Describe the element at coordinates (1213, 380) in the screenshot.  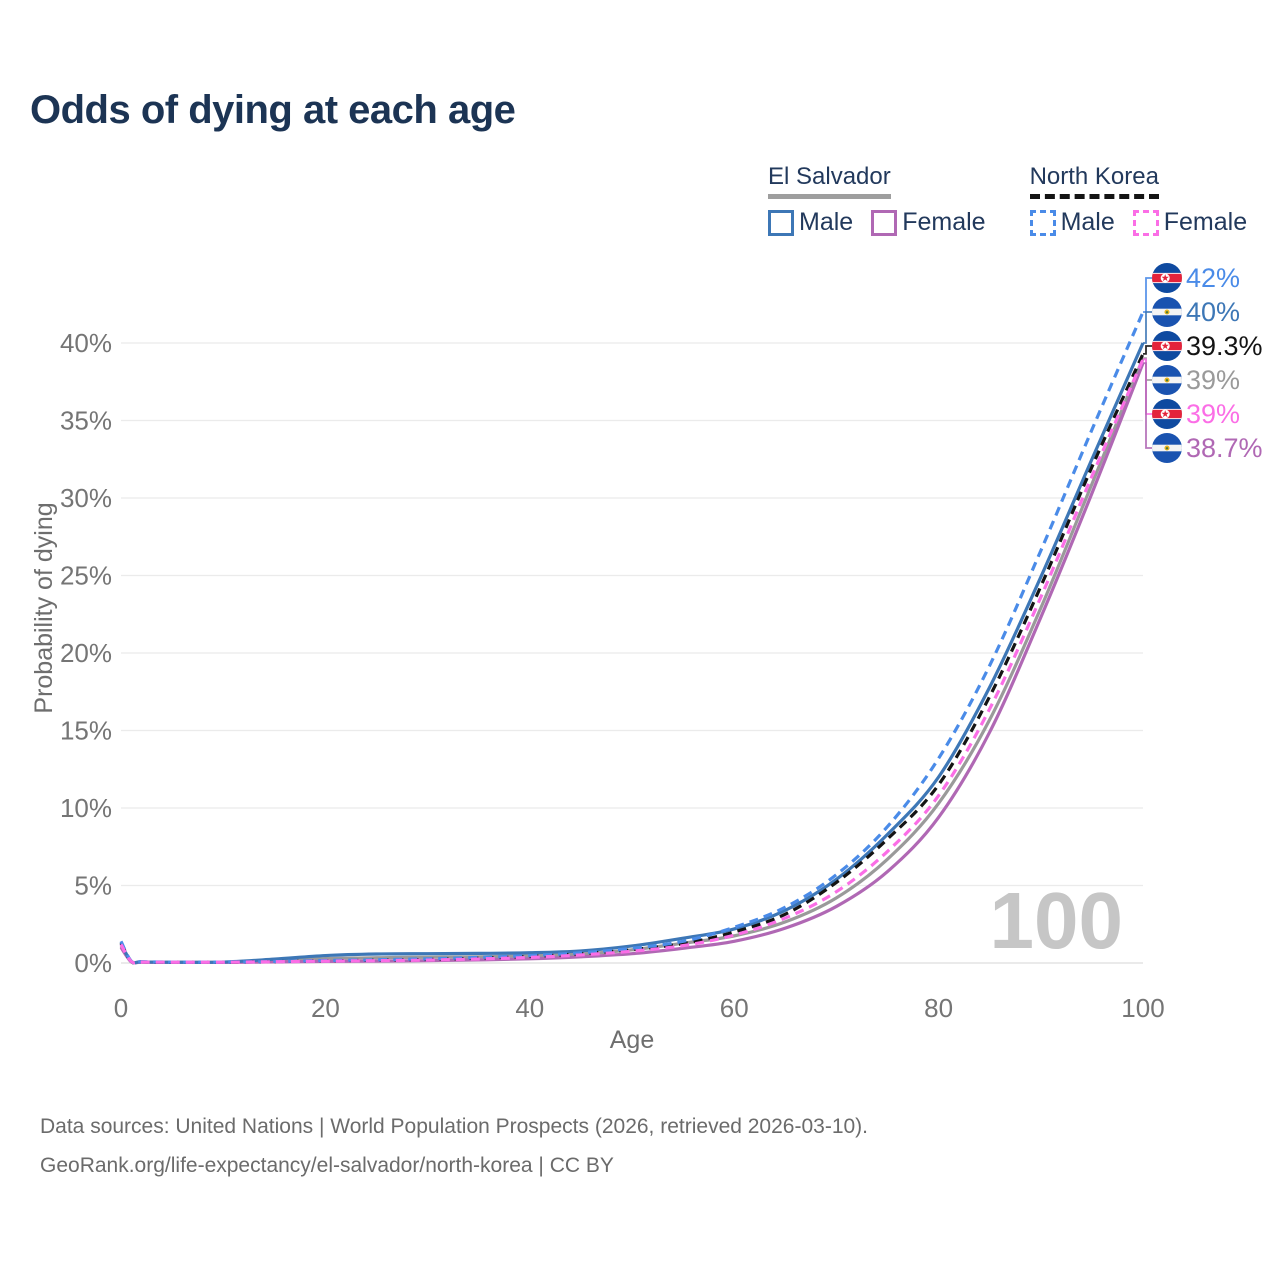
I see `end-label-sv_total: 39%` at that location.